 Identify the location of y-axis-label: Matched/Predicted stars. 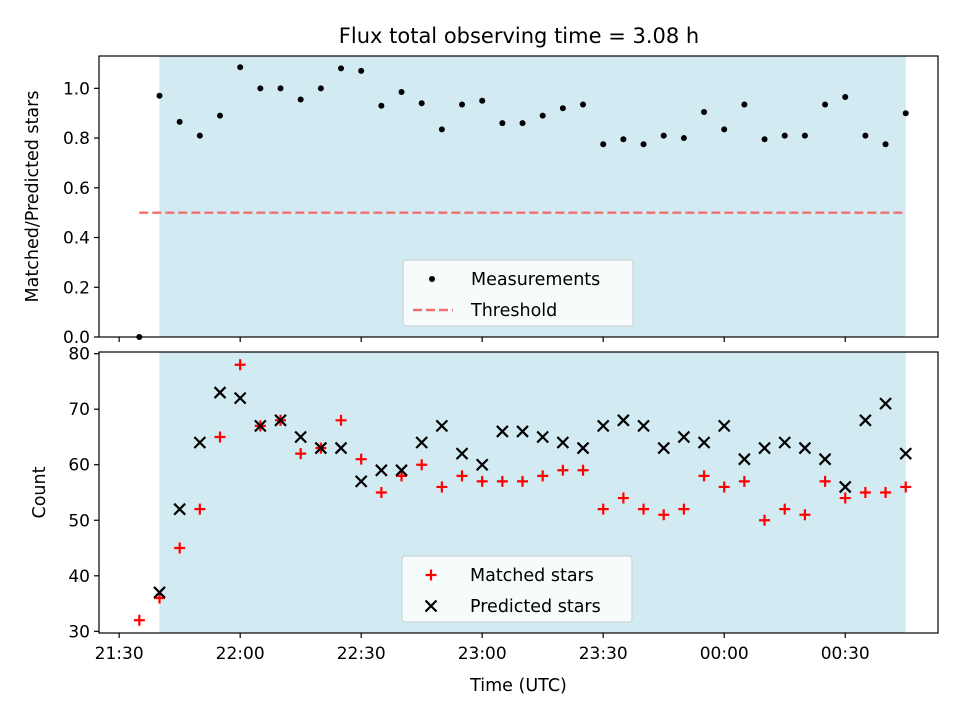
(33, 197).